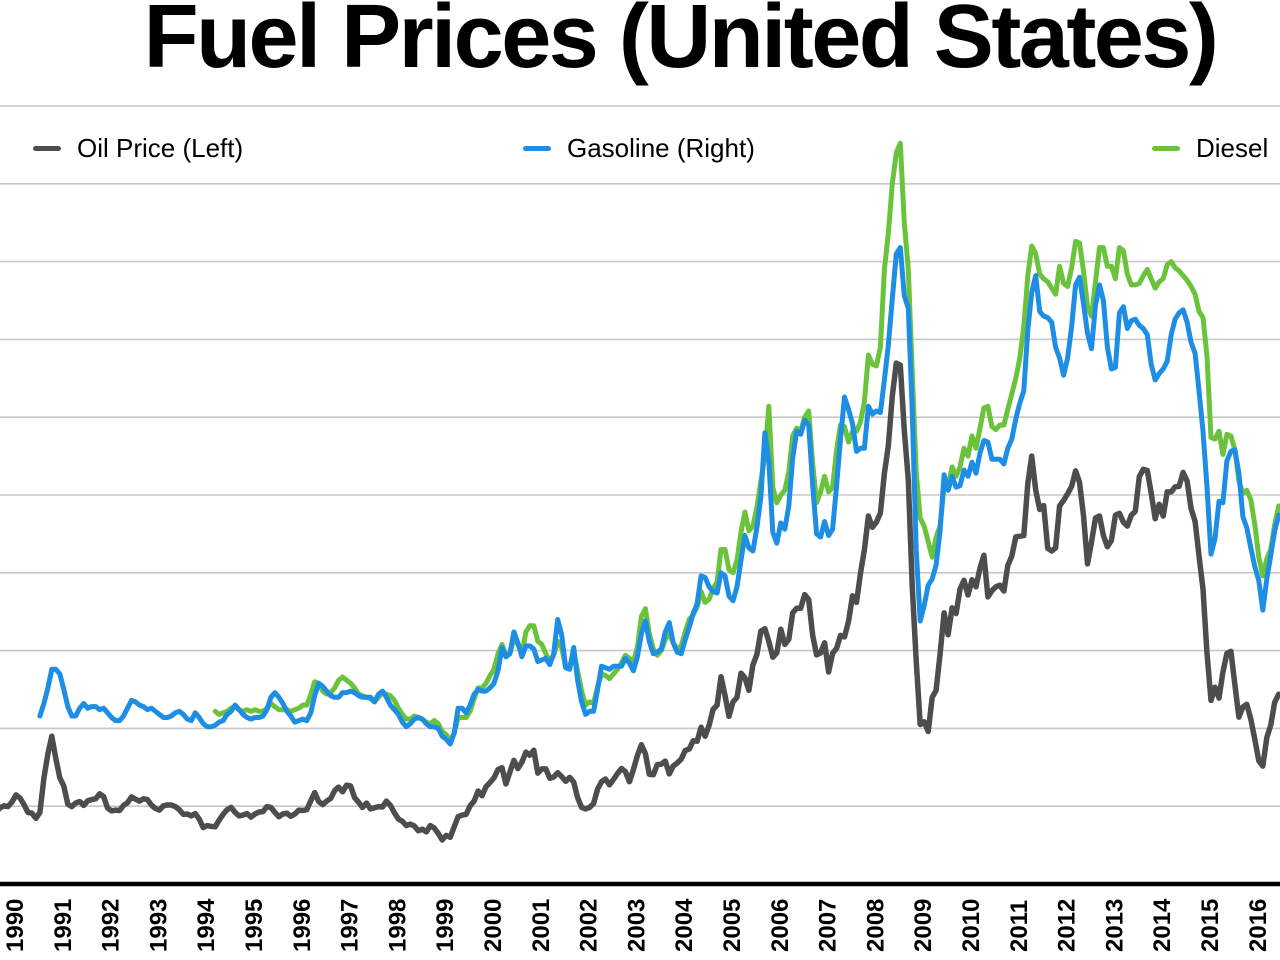 This screenshot has width=1280, height=960. Describe the element at coordinates (445, 925) in the screenshot. I see `x-tick-label: 1999` at that location.